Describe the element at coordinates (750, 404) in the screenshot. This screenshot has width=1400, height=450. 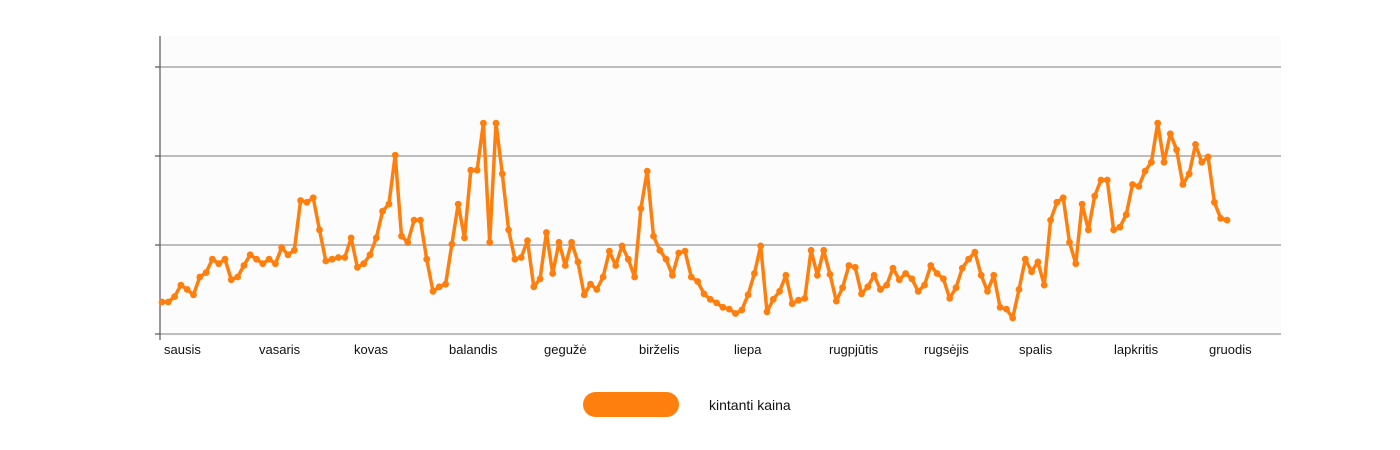
I see `legend-label: kintanti kaina` at that location.